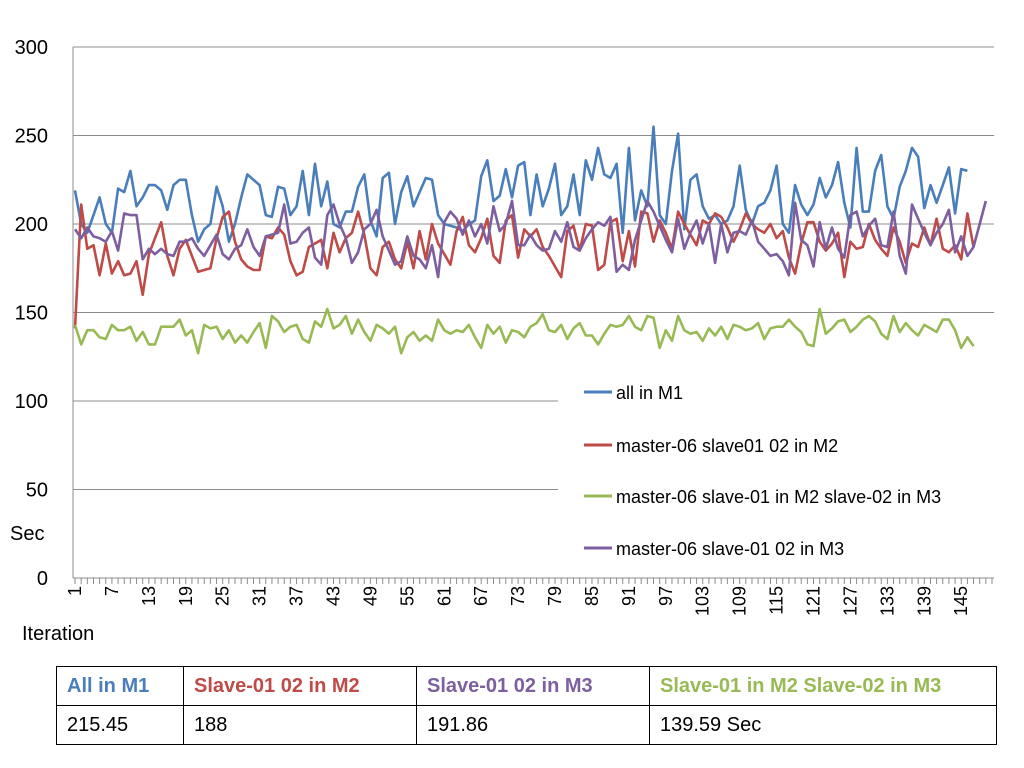  Describe the element at coordinates (518, 596) in the screenshot. I see `x-tick-label: 73` at that location.